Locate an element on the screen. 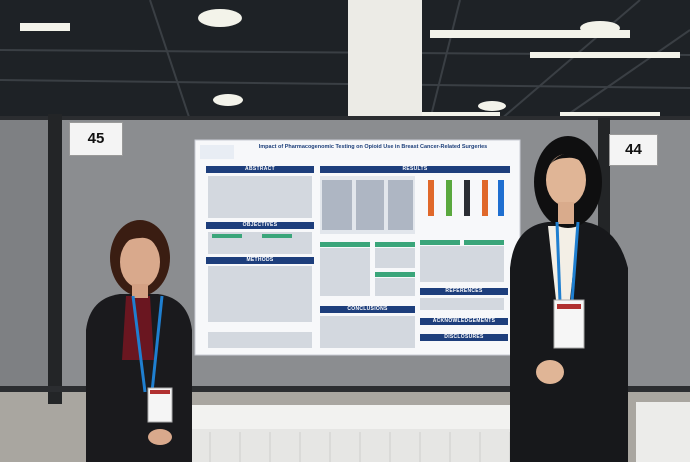  board-top-rail is located at coordinates (345, 118).